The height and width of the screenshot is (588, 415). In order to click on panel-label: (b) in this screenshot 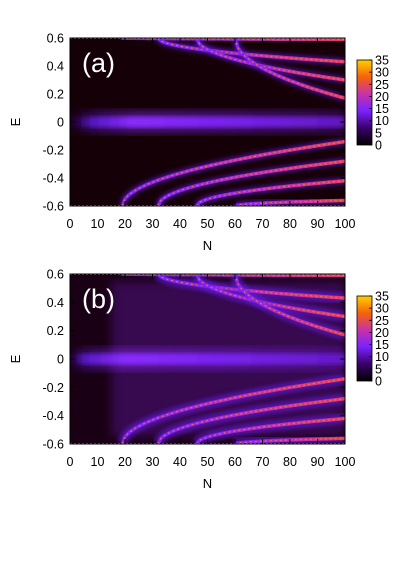, I will do `click(98, 299)`.